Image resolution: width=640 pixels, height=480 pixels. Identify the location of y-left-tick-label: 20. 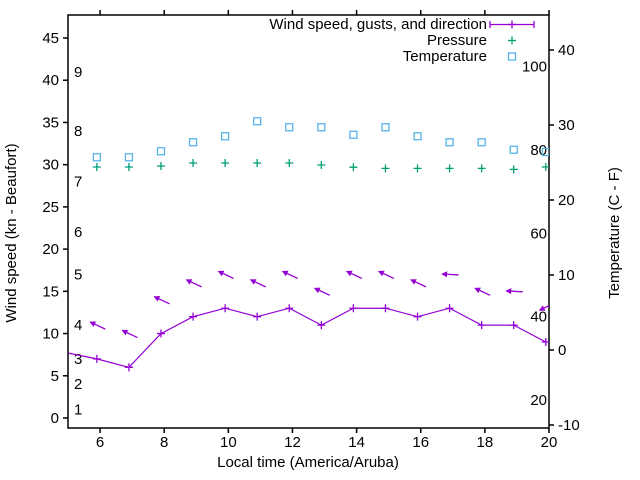
(50, 249).